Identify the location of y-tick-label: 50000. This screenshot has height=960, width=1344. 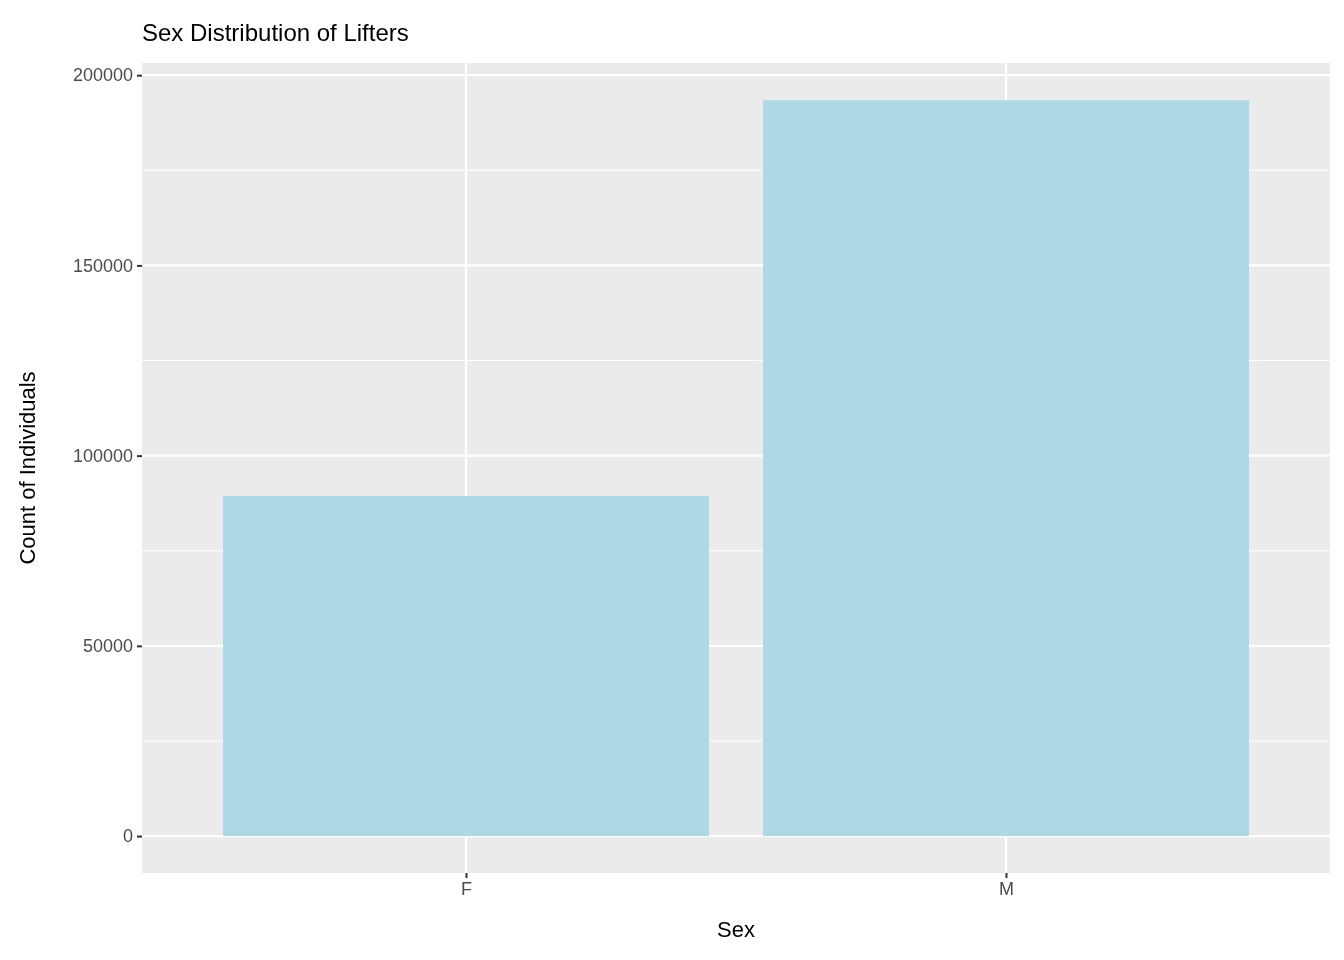
(107, 646).